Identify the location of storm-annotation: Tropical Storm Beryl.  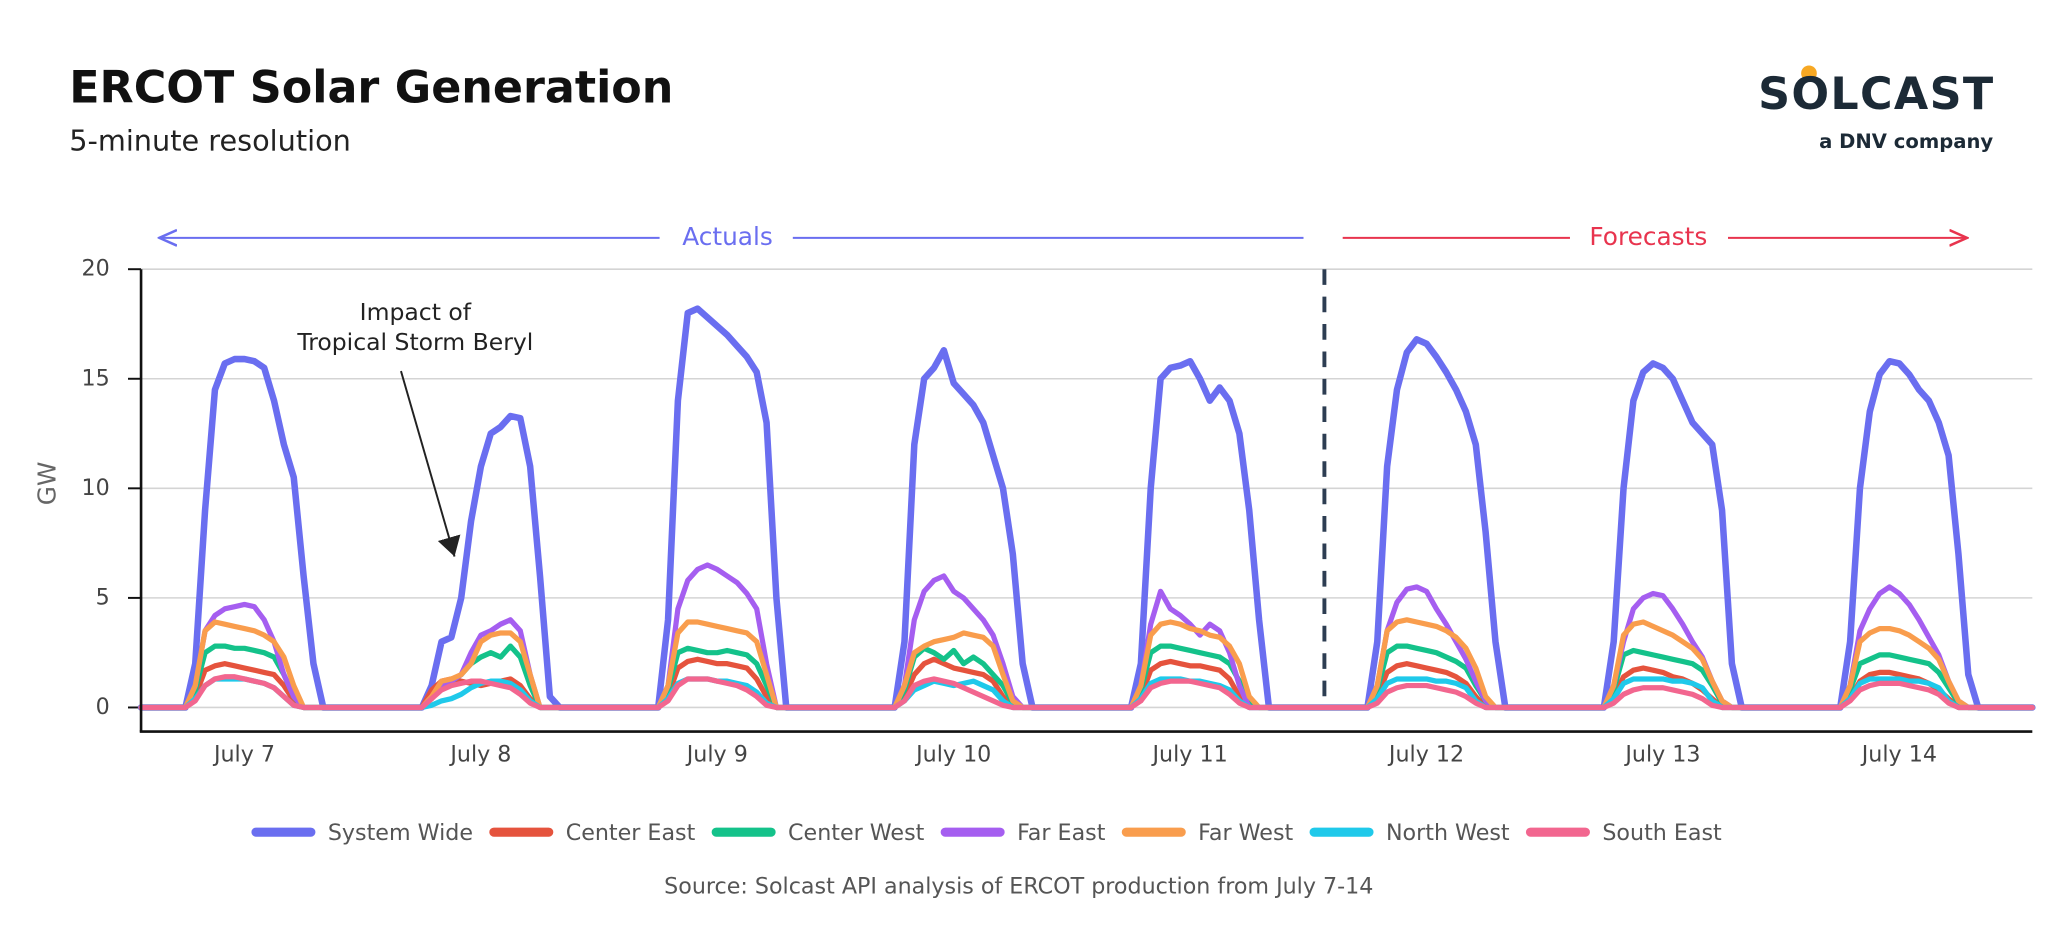
(414, 342).